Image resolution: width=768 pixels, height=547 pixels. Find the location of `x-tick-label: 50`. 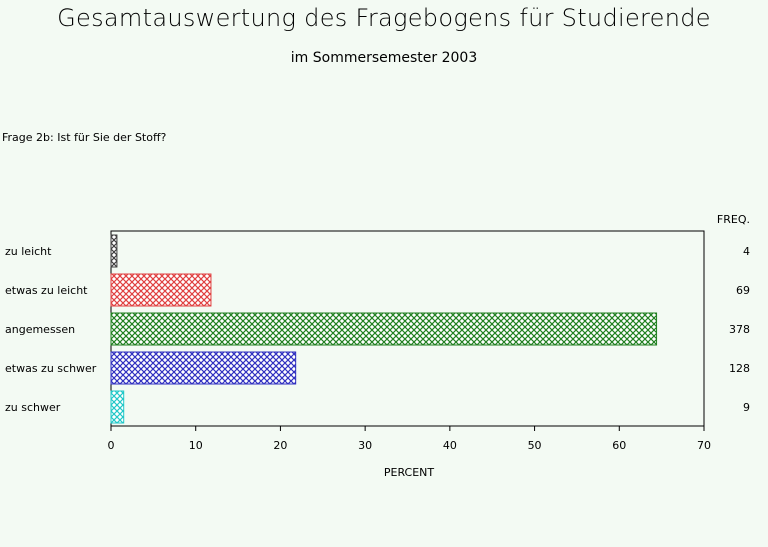

x-tick-label: 50 is located at coordinates (535, 445).